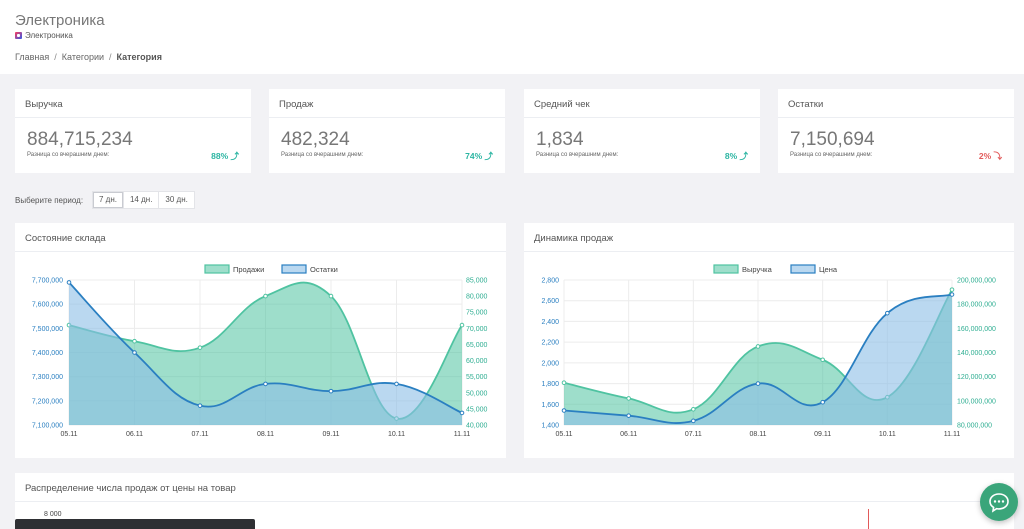 This screenshot has height=529, width=1024. What do you see at coordinates (990, 156) in the screenshot?
I see `kpi-change: 2% ⤵` at bounding box center [990, 156].